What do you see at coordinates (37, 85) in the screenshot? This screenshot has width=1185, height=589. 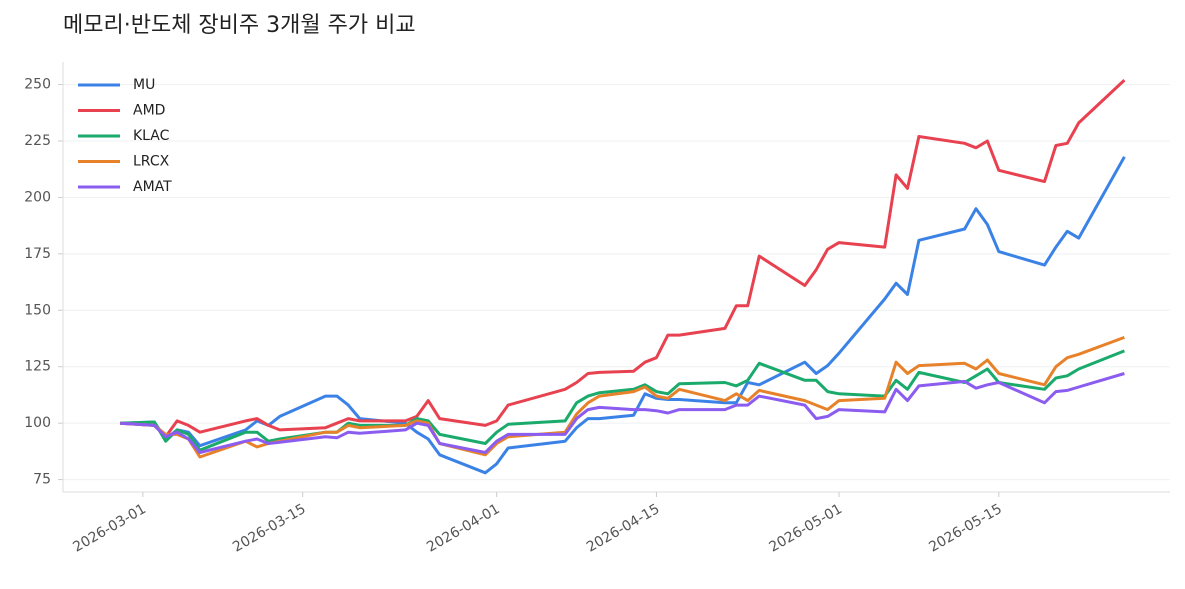 I see `y-tick-label: 250` at bounding box center [37, 85].